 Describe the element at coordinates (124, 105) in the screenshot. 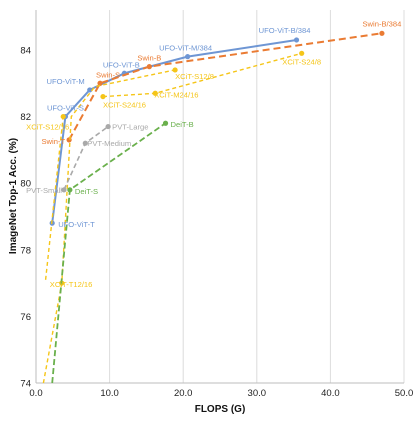

I see `data-label: XCiT-S24/16` at that location.